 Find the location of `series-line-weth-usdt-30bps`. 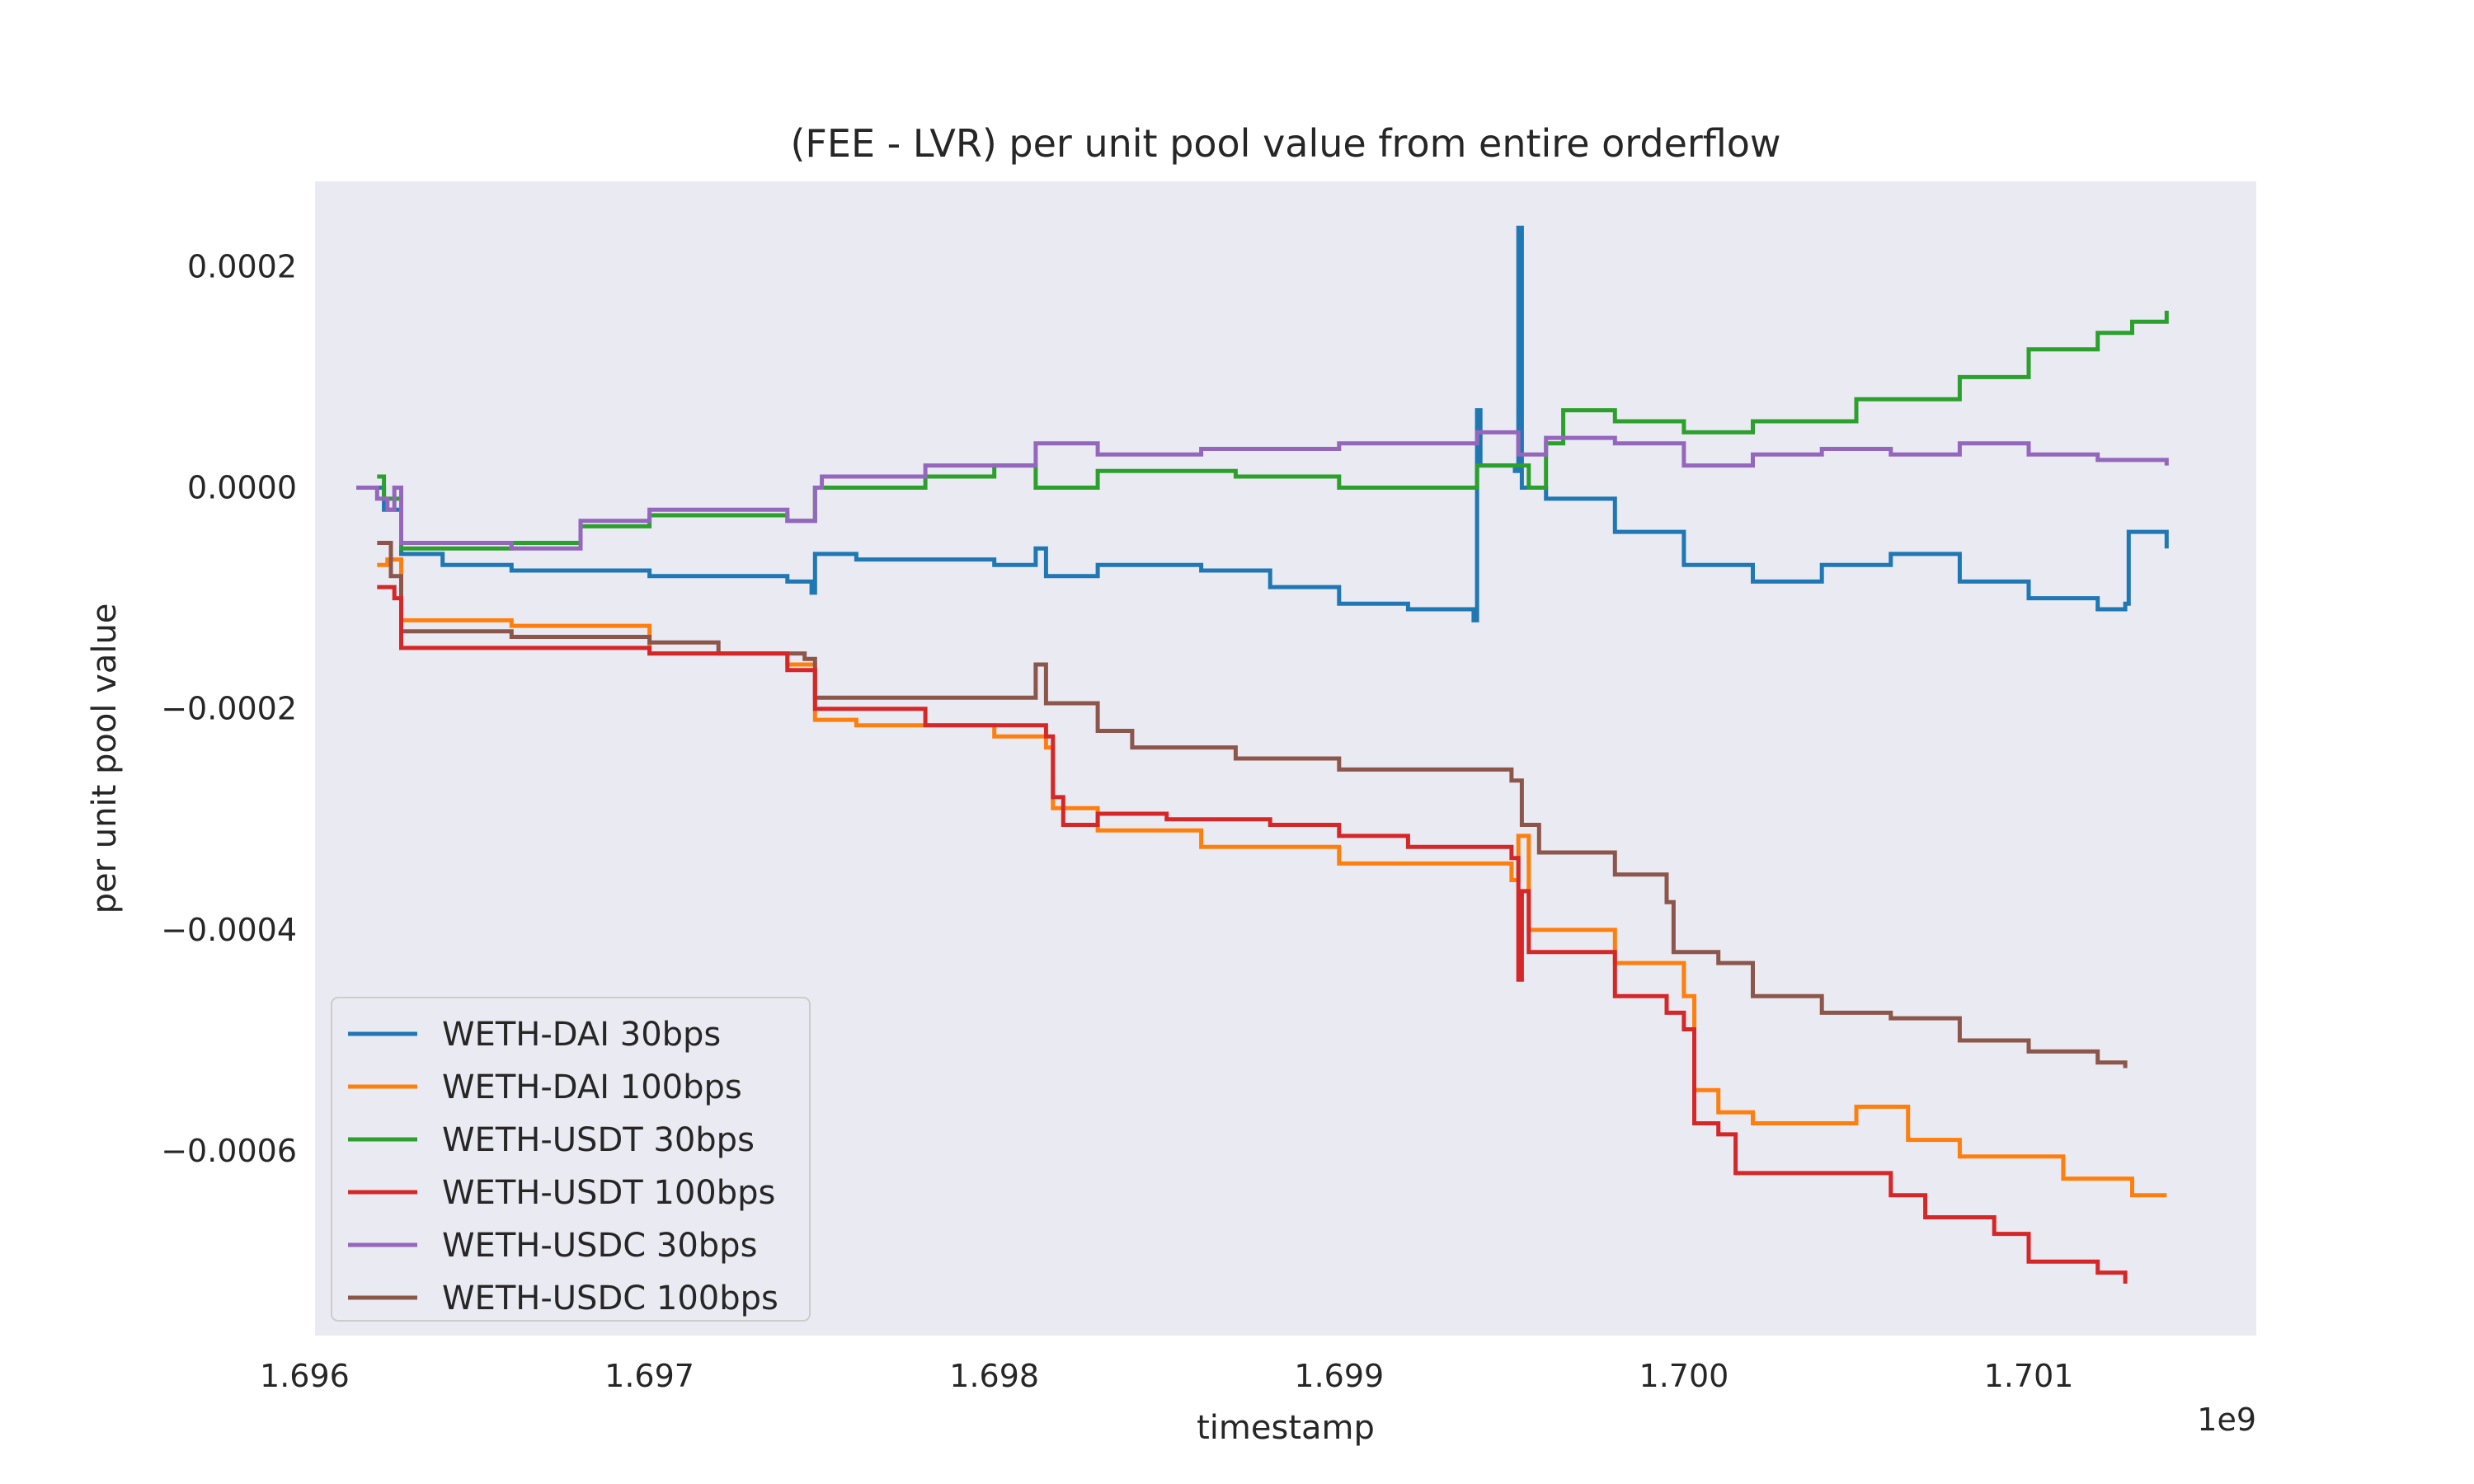

series-line-weth-usdt-30bps is located at coordinates (1273, 431).